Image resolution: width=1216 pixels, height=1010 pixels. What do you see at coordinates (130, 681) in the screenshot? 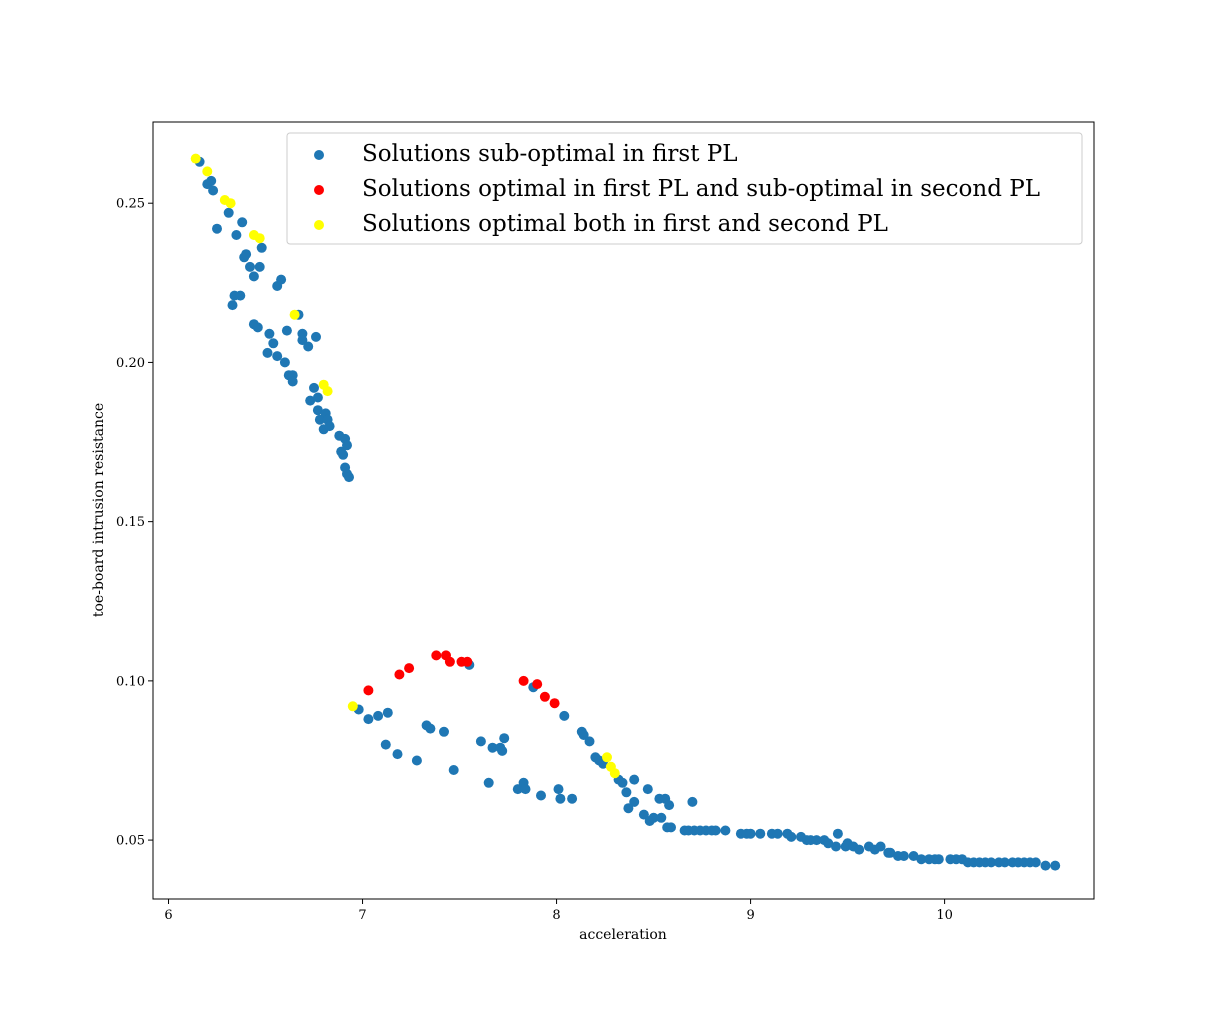
I see `y-tick-label: 0.10` at bounding box center [130, 681].